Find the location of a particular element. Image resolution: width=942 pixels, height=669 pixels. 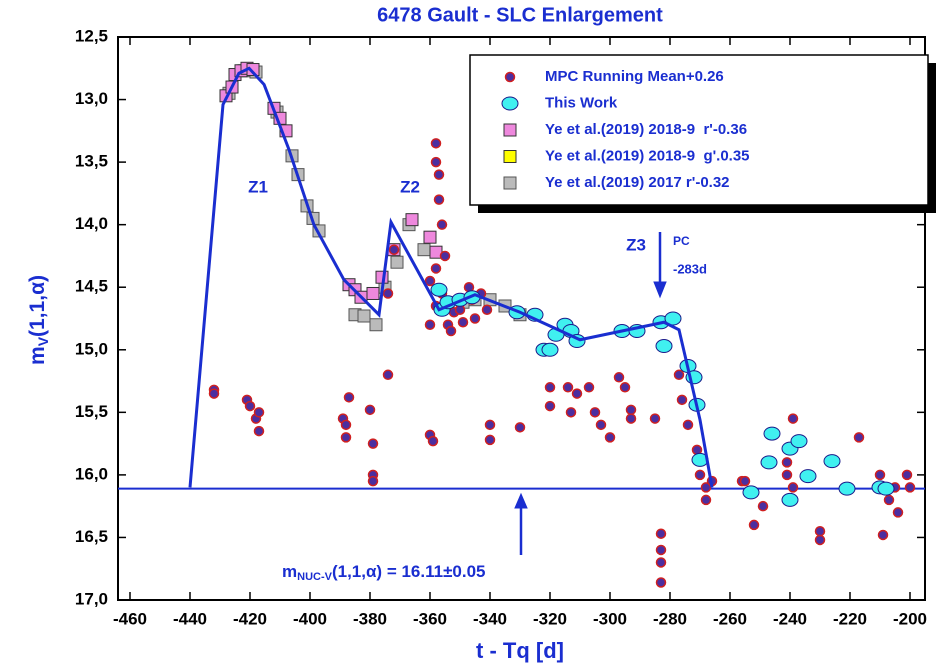

x-tick-label: -300 is located at coordinates (610, 618).